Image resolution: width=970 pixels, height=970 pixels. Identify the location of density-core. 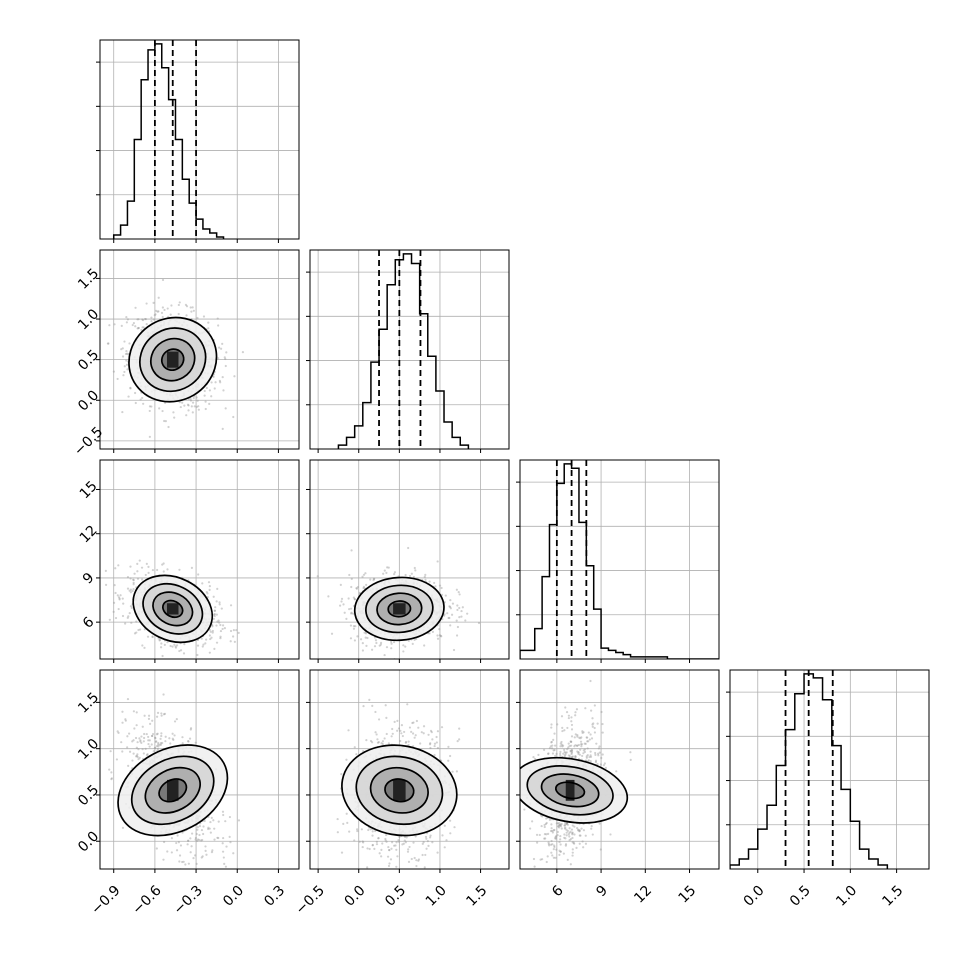
(399, 790).